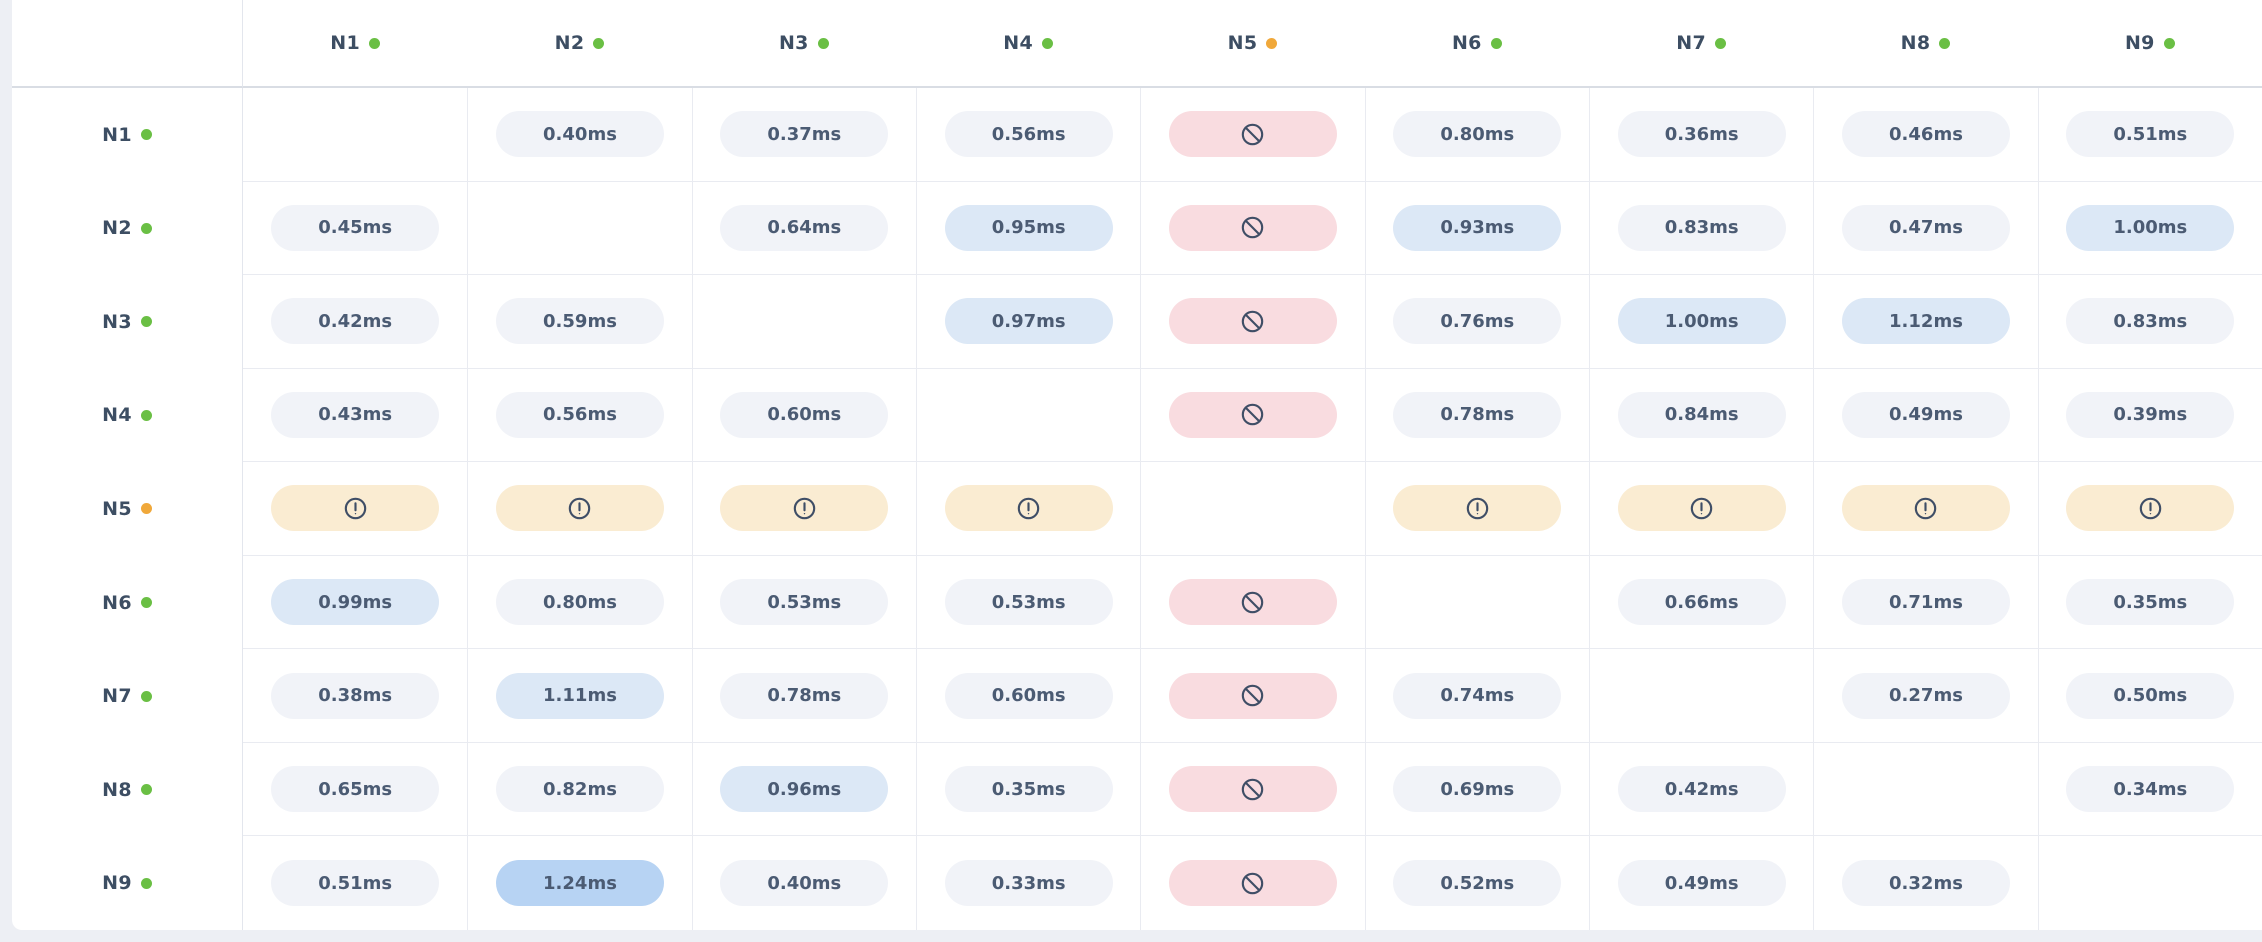 This screenshot has height=942, width=2262. I want to click on latency-pill: 0.34ms, so click(2150, 789).